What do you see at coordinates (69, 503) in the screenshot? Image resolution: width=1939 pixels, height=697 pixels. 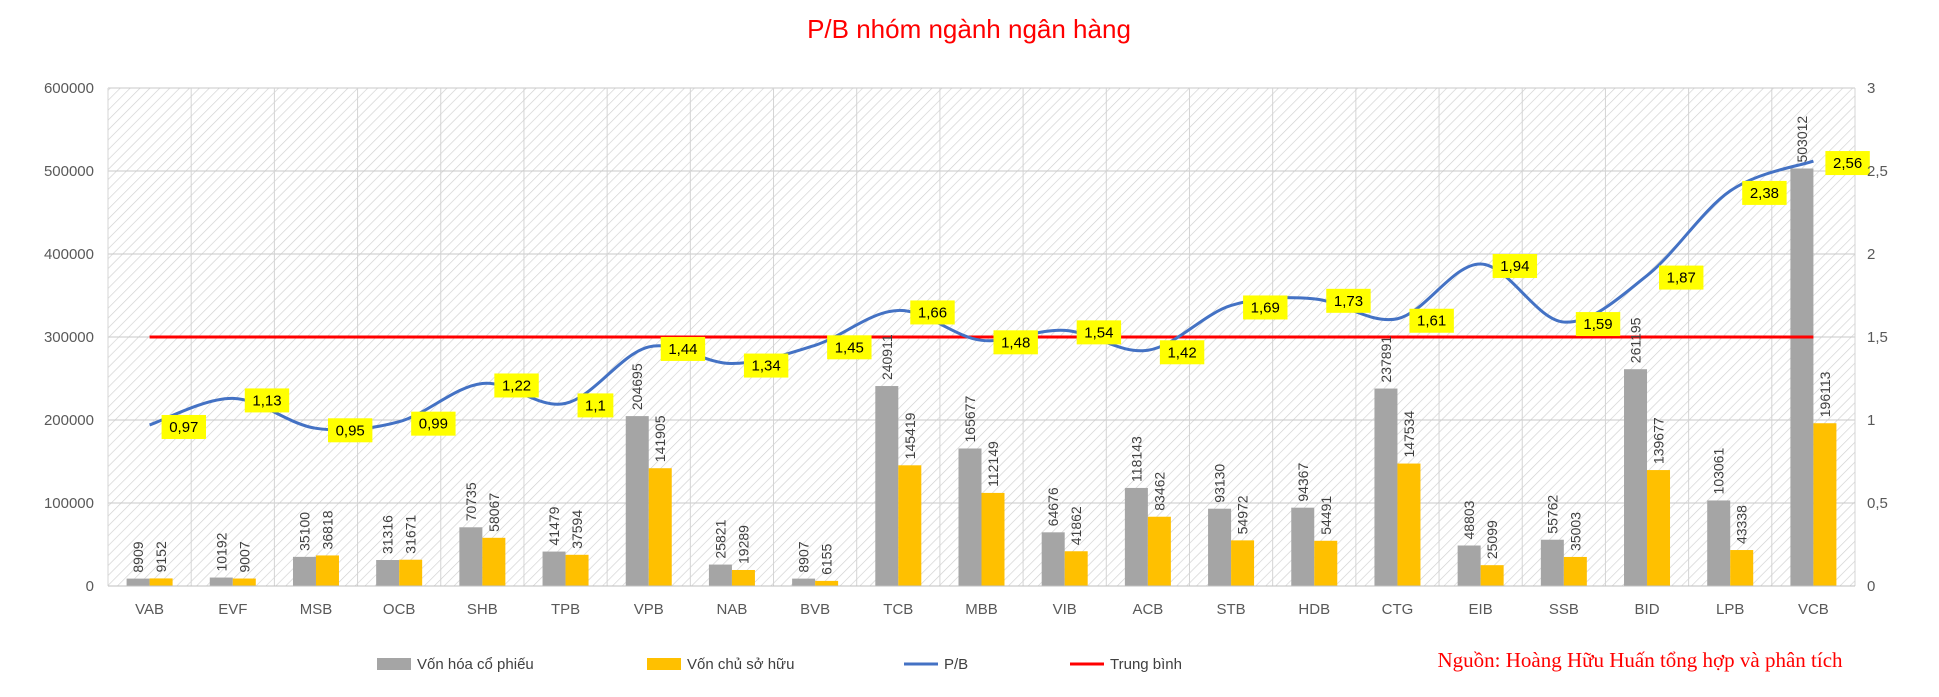 I see `y-left-tick-label: 100000` at bounding box center [69, 503].